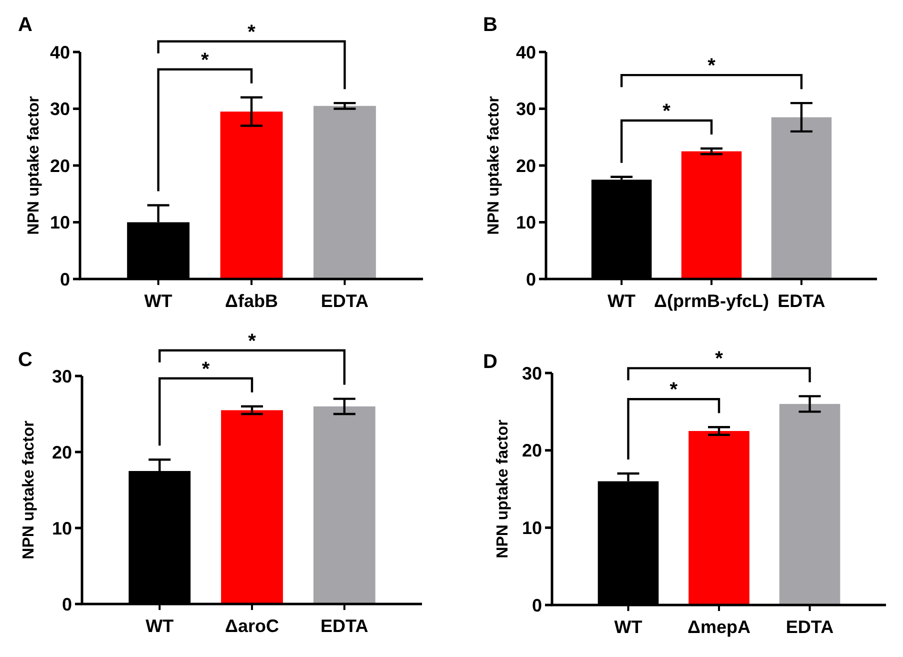 The height and width of the screenshot is (657, 903). Describe the element at coordinates (251, 301) in the screenshot. I see `x-tick-label: ΔfabB` at that location.